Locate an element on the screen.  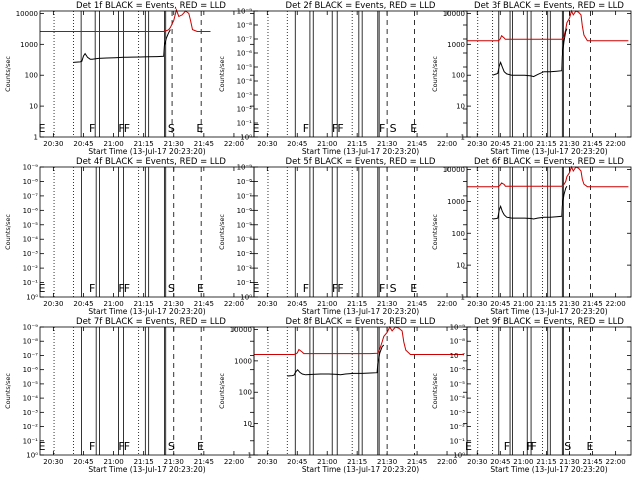
panel-title: Det 6f BLACK = Events, RED = LLD is located at coordinates (549, 162).